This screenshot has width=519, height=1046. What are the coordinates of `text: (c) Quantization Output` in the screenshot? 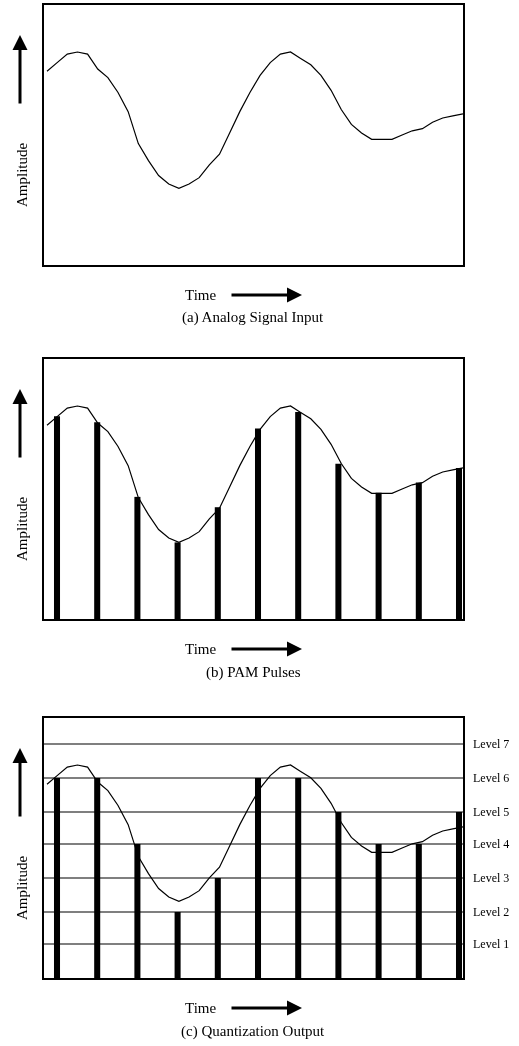 It's located at (253, 1031).